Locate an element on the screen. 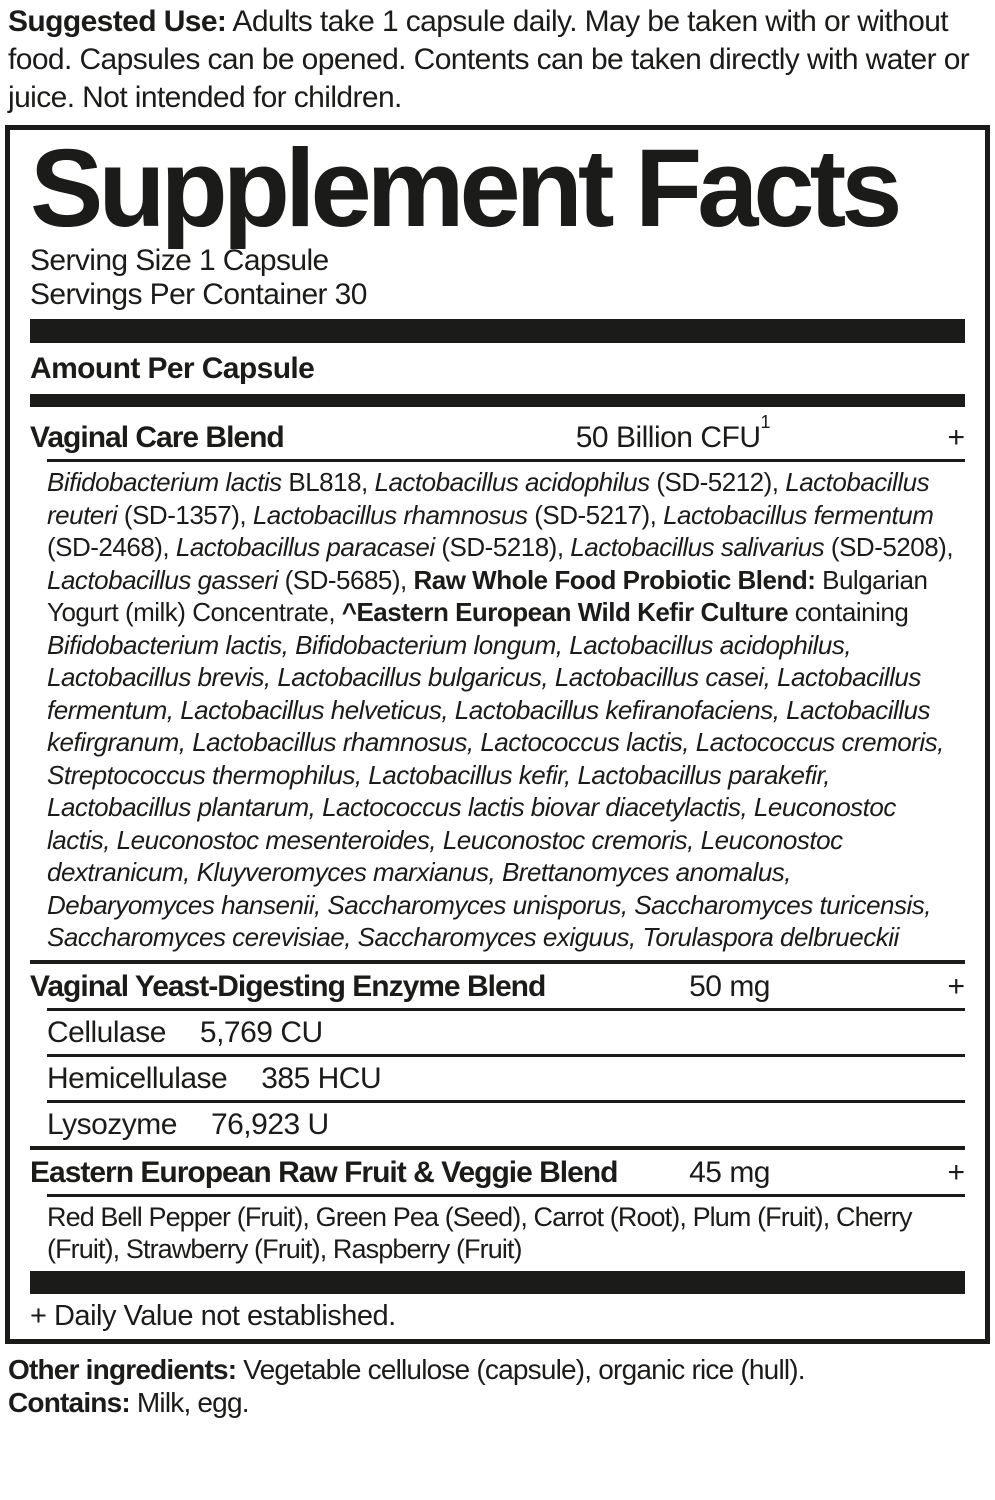 This screenshot has height=1500, width=995. enzyme-amount: 385 HCU is located at coordinates (321, 1078).